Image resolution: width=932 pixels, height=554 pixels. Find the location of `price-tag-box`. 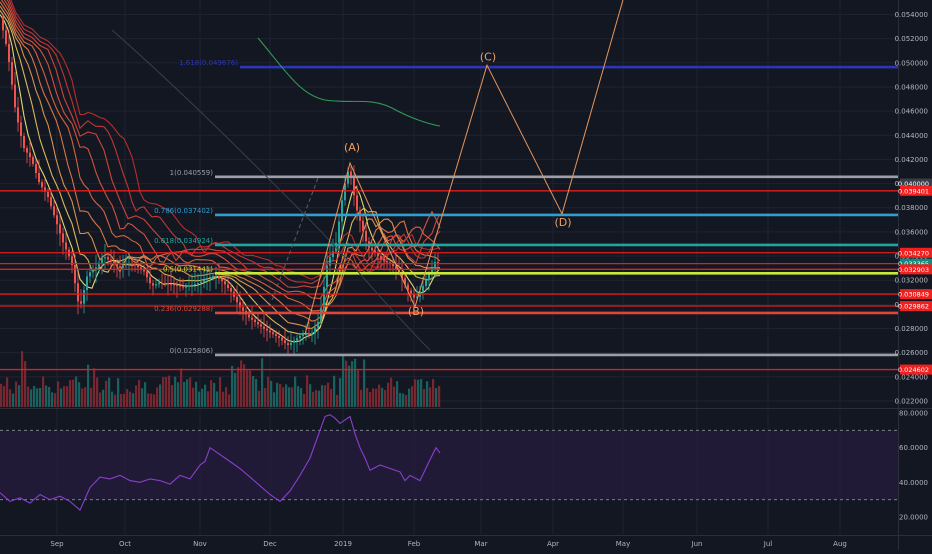

price-tag-box is located at coordinates (916, 269).